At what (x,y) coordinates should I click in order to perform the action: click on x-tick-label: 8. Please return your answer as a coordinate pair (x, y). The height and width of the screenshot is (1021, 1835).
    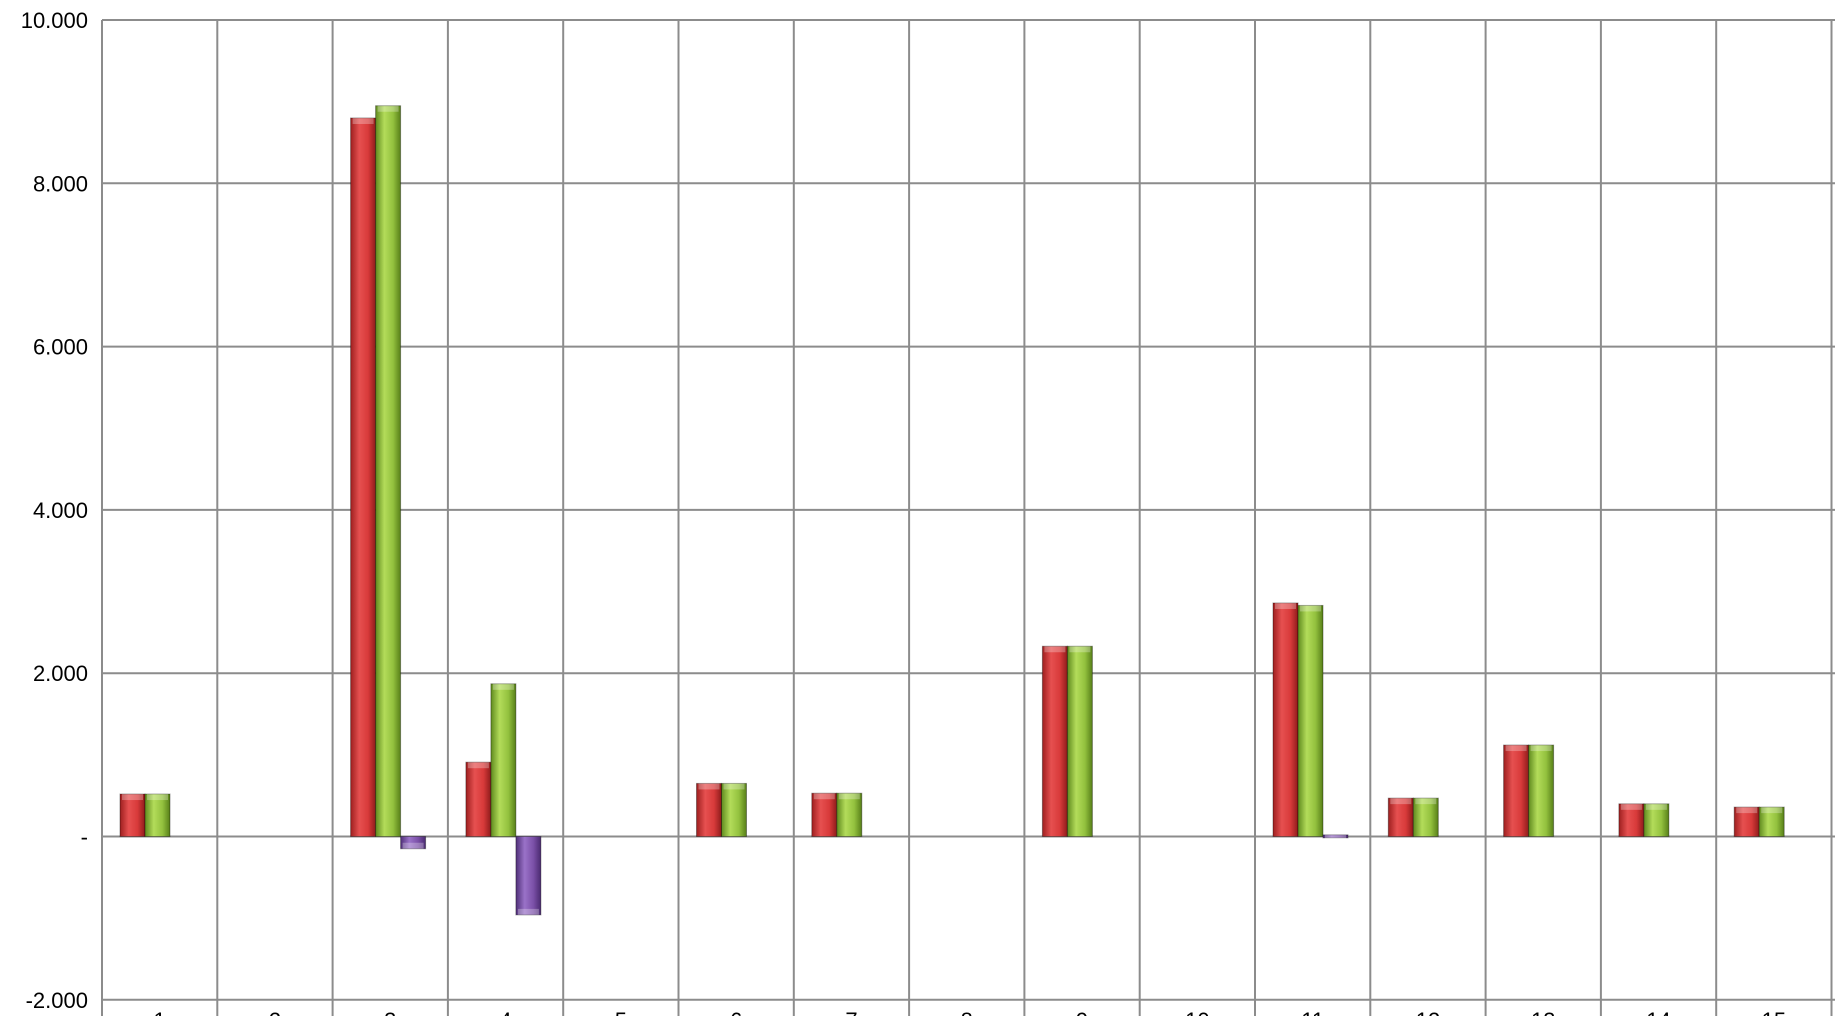
    Looking at the image, I should click on (967, 1012).